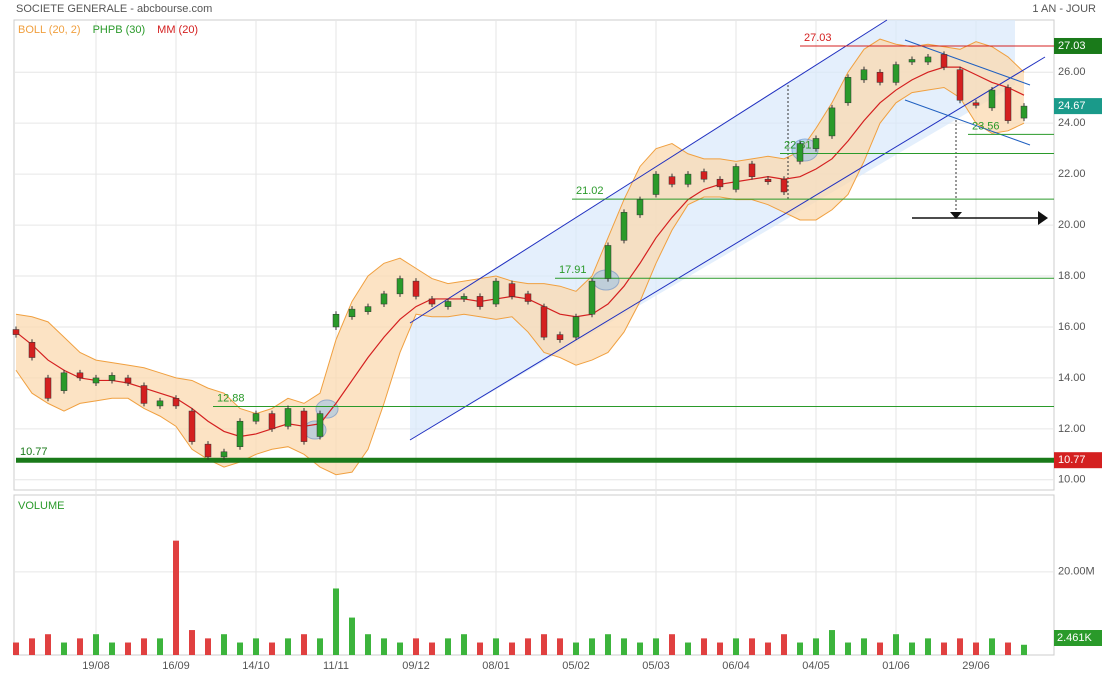 The width and height of the screenshot is (1102, 677). Describe the element at coordinates (1072, 480) in the screenshot. I see `y-tick-label: 10.00` at that location.